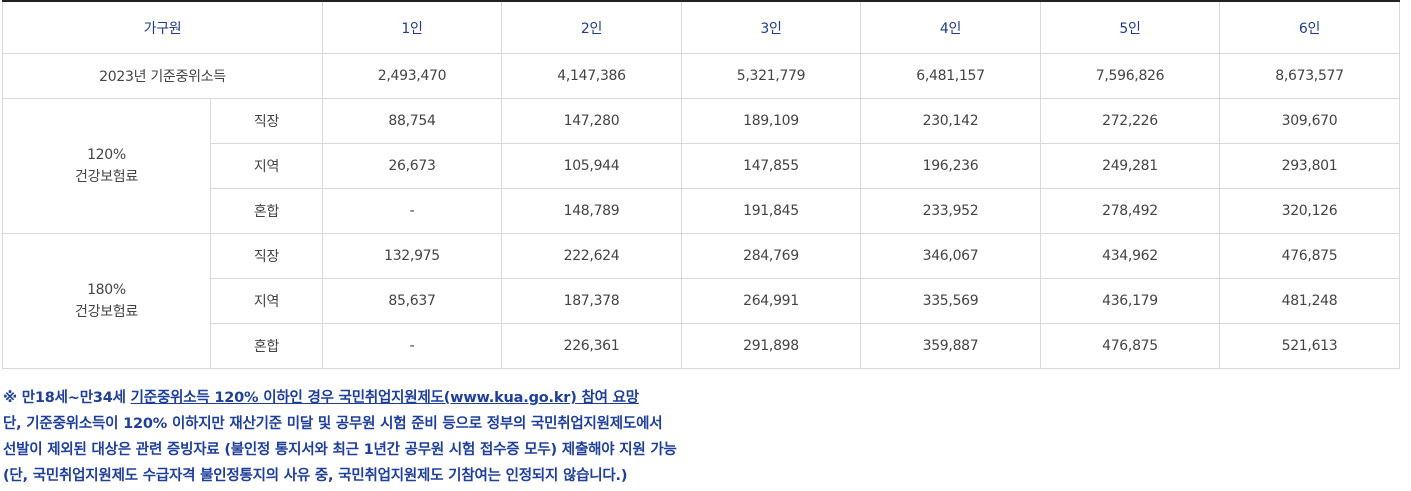 The width and height of the screenshot is (1411, 491). I want to click on header-1p: 1인, so click(412, 27).